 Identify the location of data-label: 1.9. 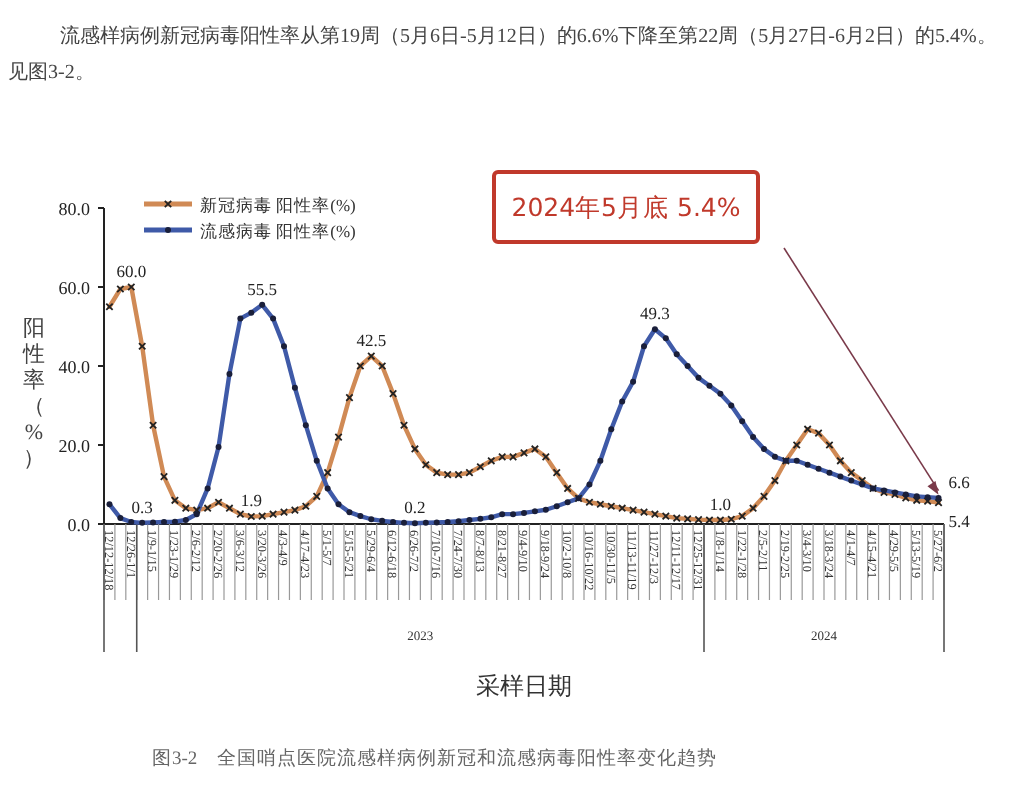
(251, 500).